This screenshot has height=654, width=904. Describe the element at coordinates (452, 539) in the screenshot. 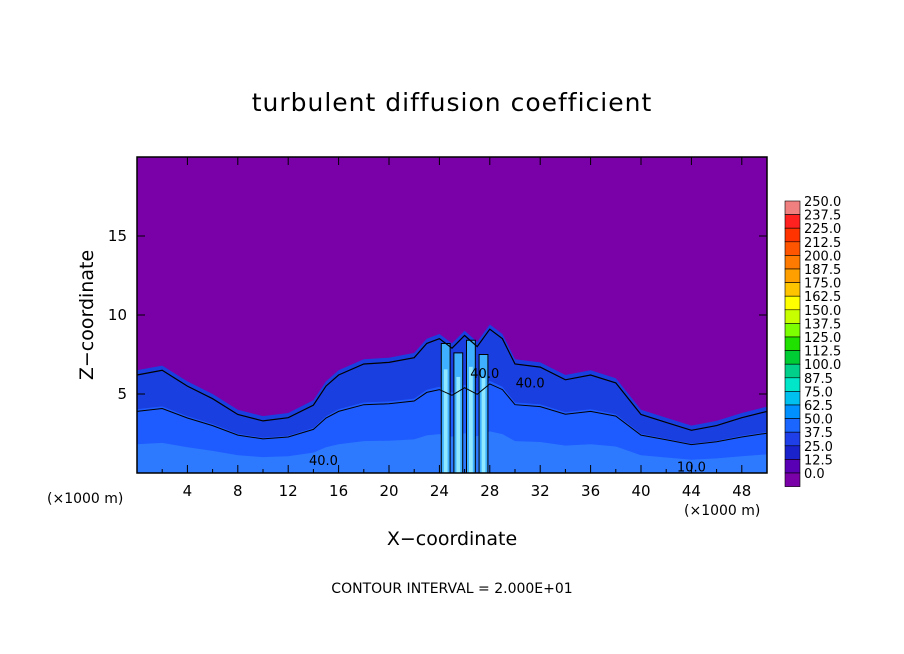

I see `x-axis-label: X−coordinate` at that location.